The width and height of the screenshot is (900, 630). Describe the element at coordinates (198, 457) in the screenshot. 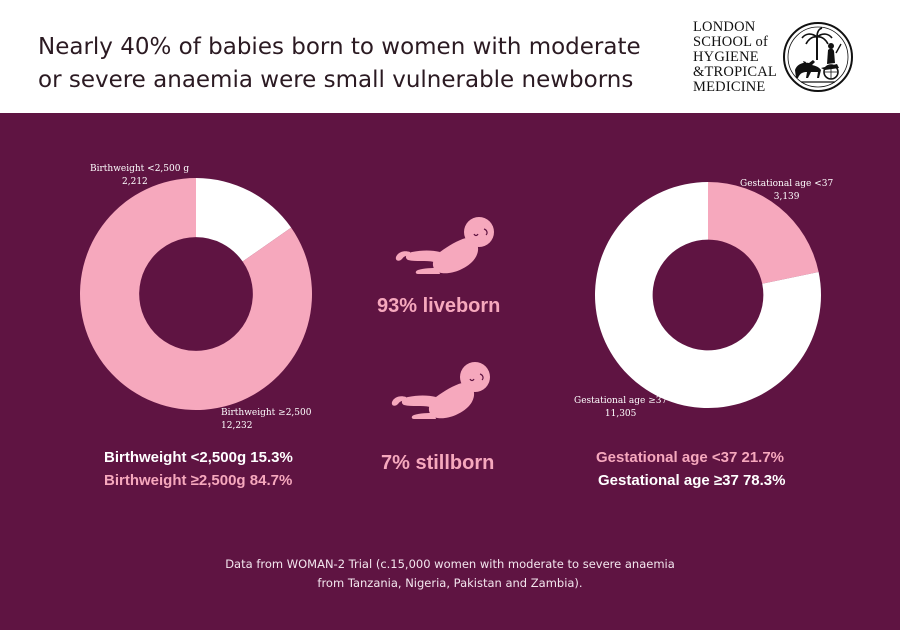

I see `legend-birthweight-low: Birthweight <2,500g 15.3%` at that location.